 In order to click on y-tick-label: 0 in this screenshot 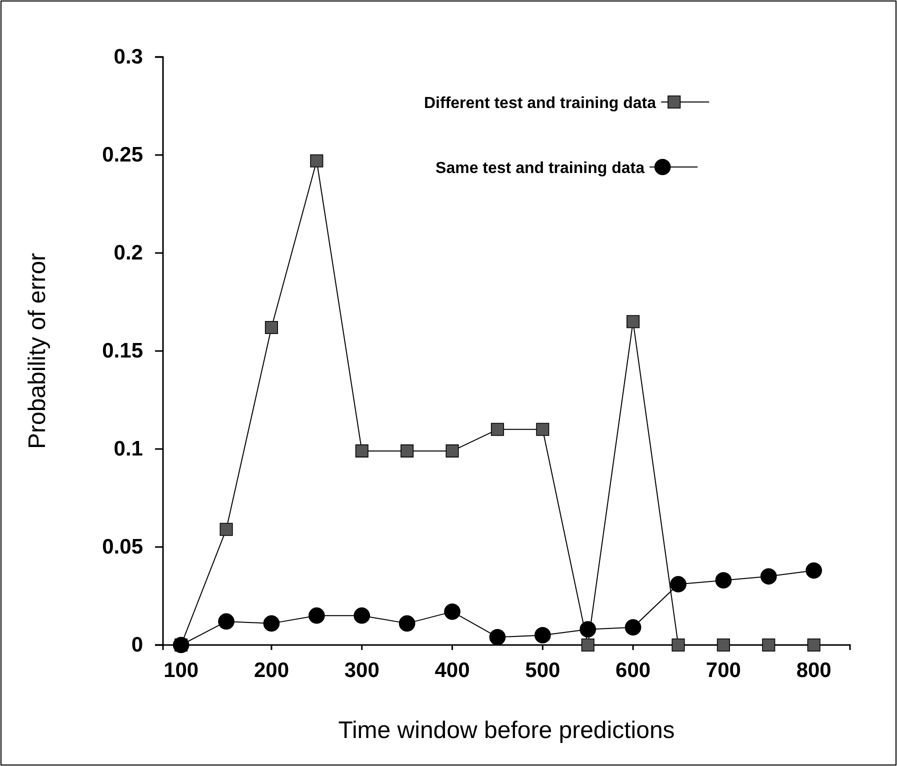, I will do `click(137, 645)`.